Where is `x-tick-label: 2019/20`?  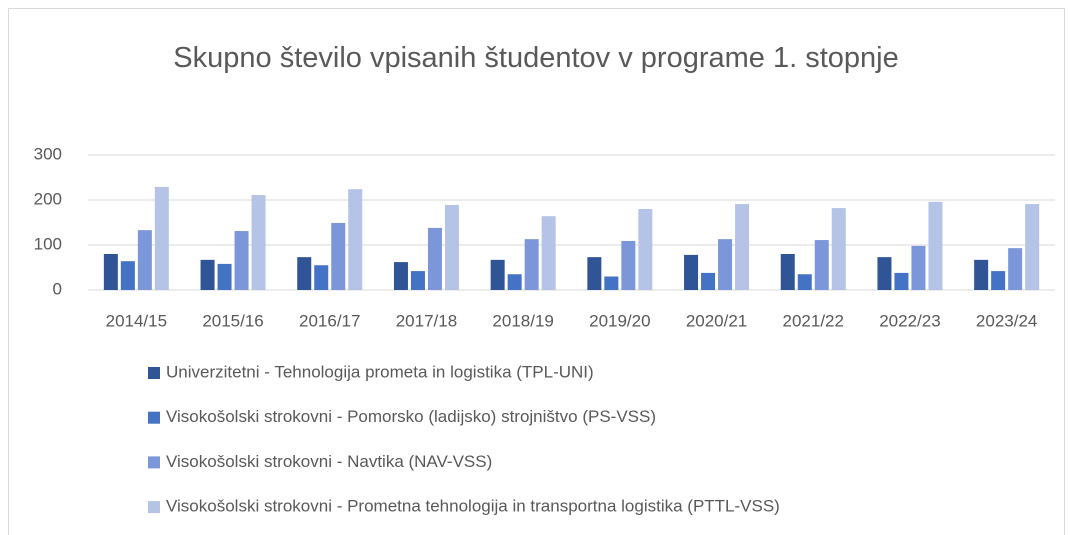 x-tick-label: 2019/20 is located at coordinates (619, 320).